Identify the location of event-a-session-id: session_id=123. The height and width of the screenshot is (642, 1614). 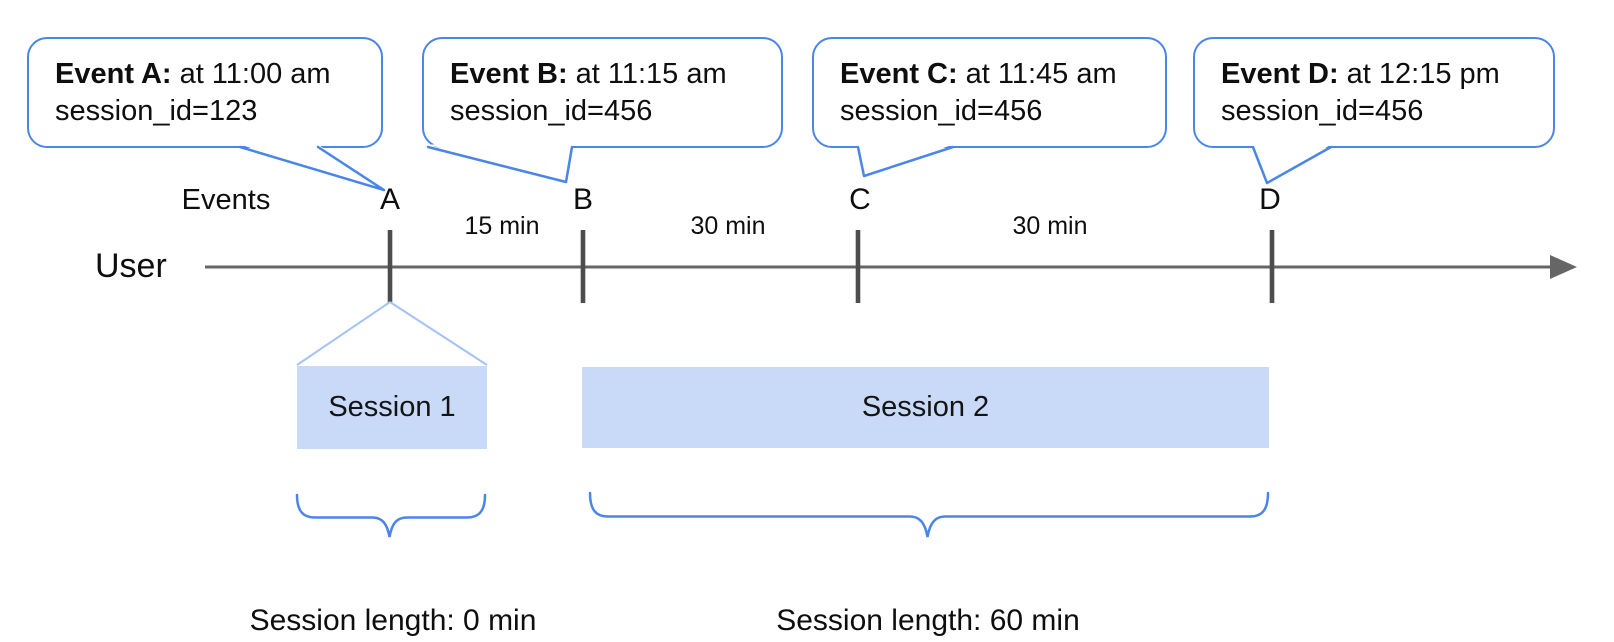
(156, 110).